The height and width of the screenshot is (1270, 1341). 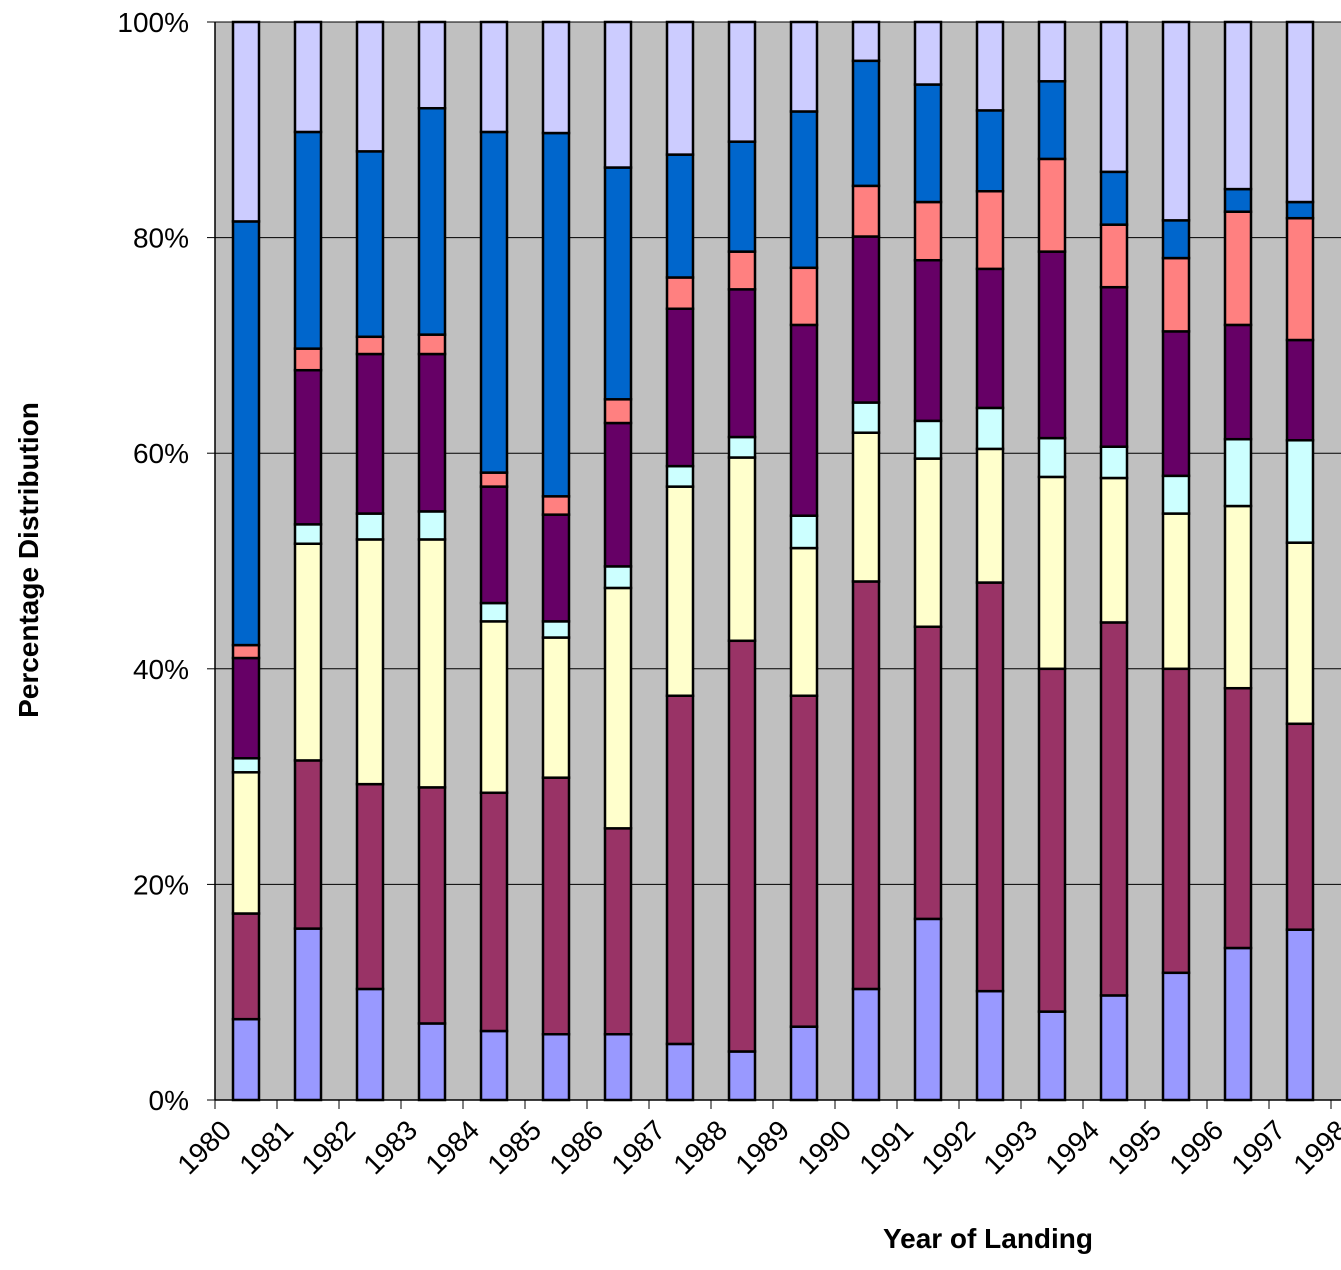 What do you see at coordinates (166, 561) in the screenshot?
I see `y-axis: 0% 20% 40% 60% 80% 100%` at bounding box center [166, 561].